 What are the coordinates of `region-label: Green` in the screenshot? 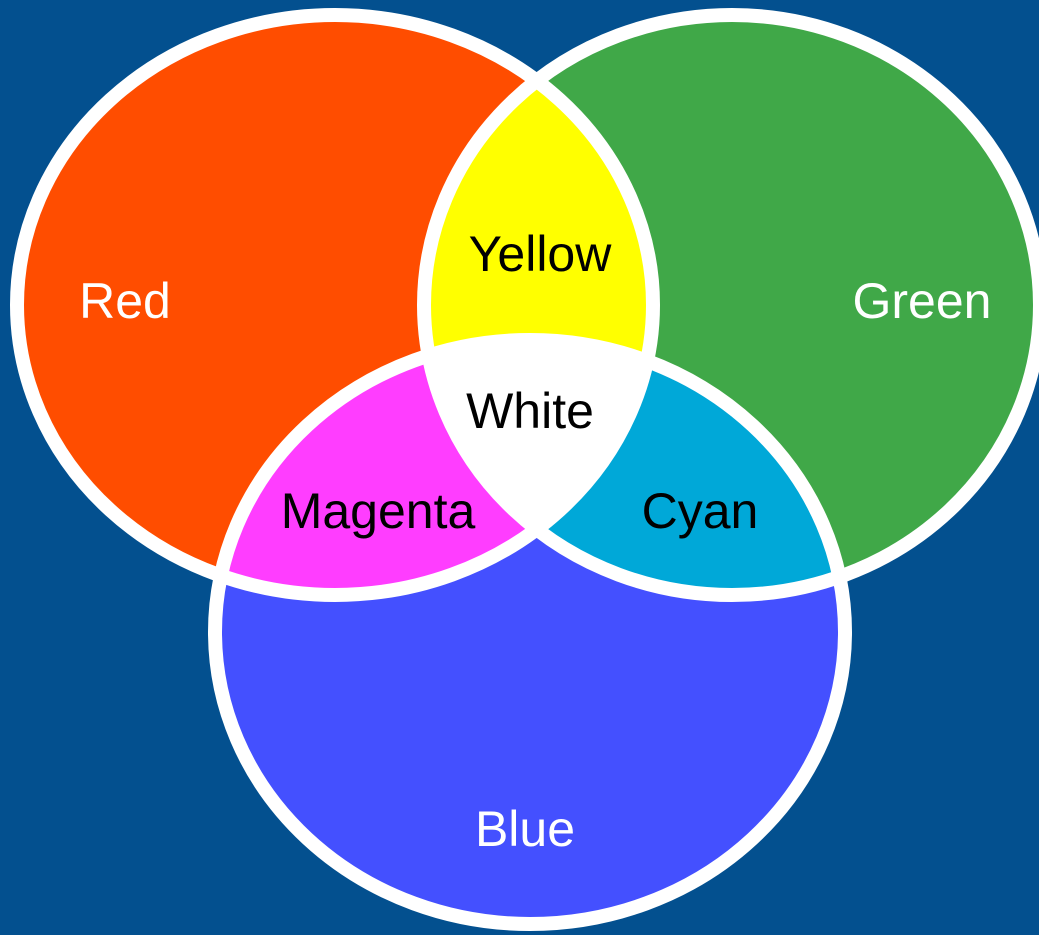 It's located at (922, 301).